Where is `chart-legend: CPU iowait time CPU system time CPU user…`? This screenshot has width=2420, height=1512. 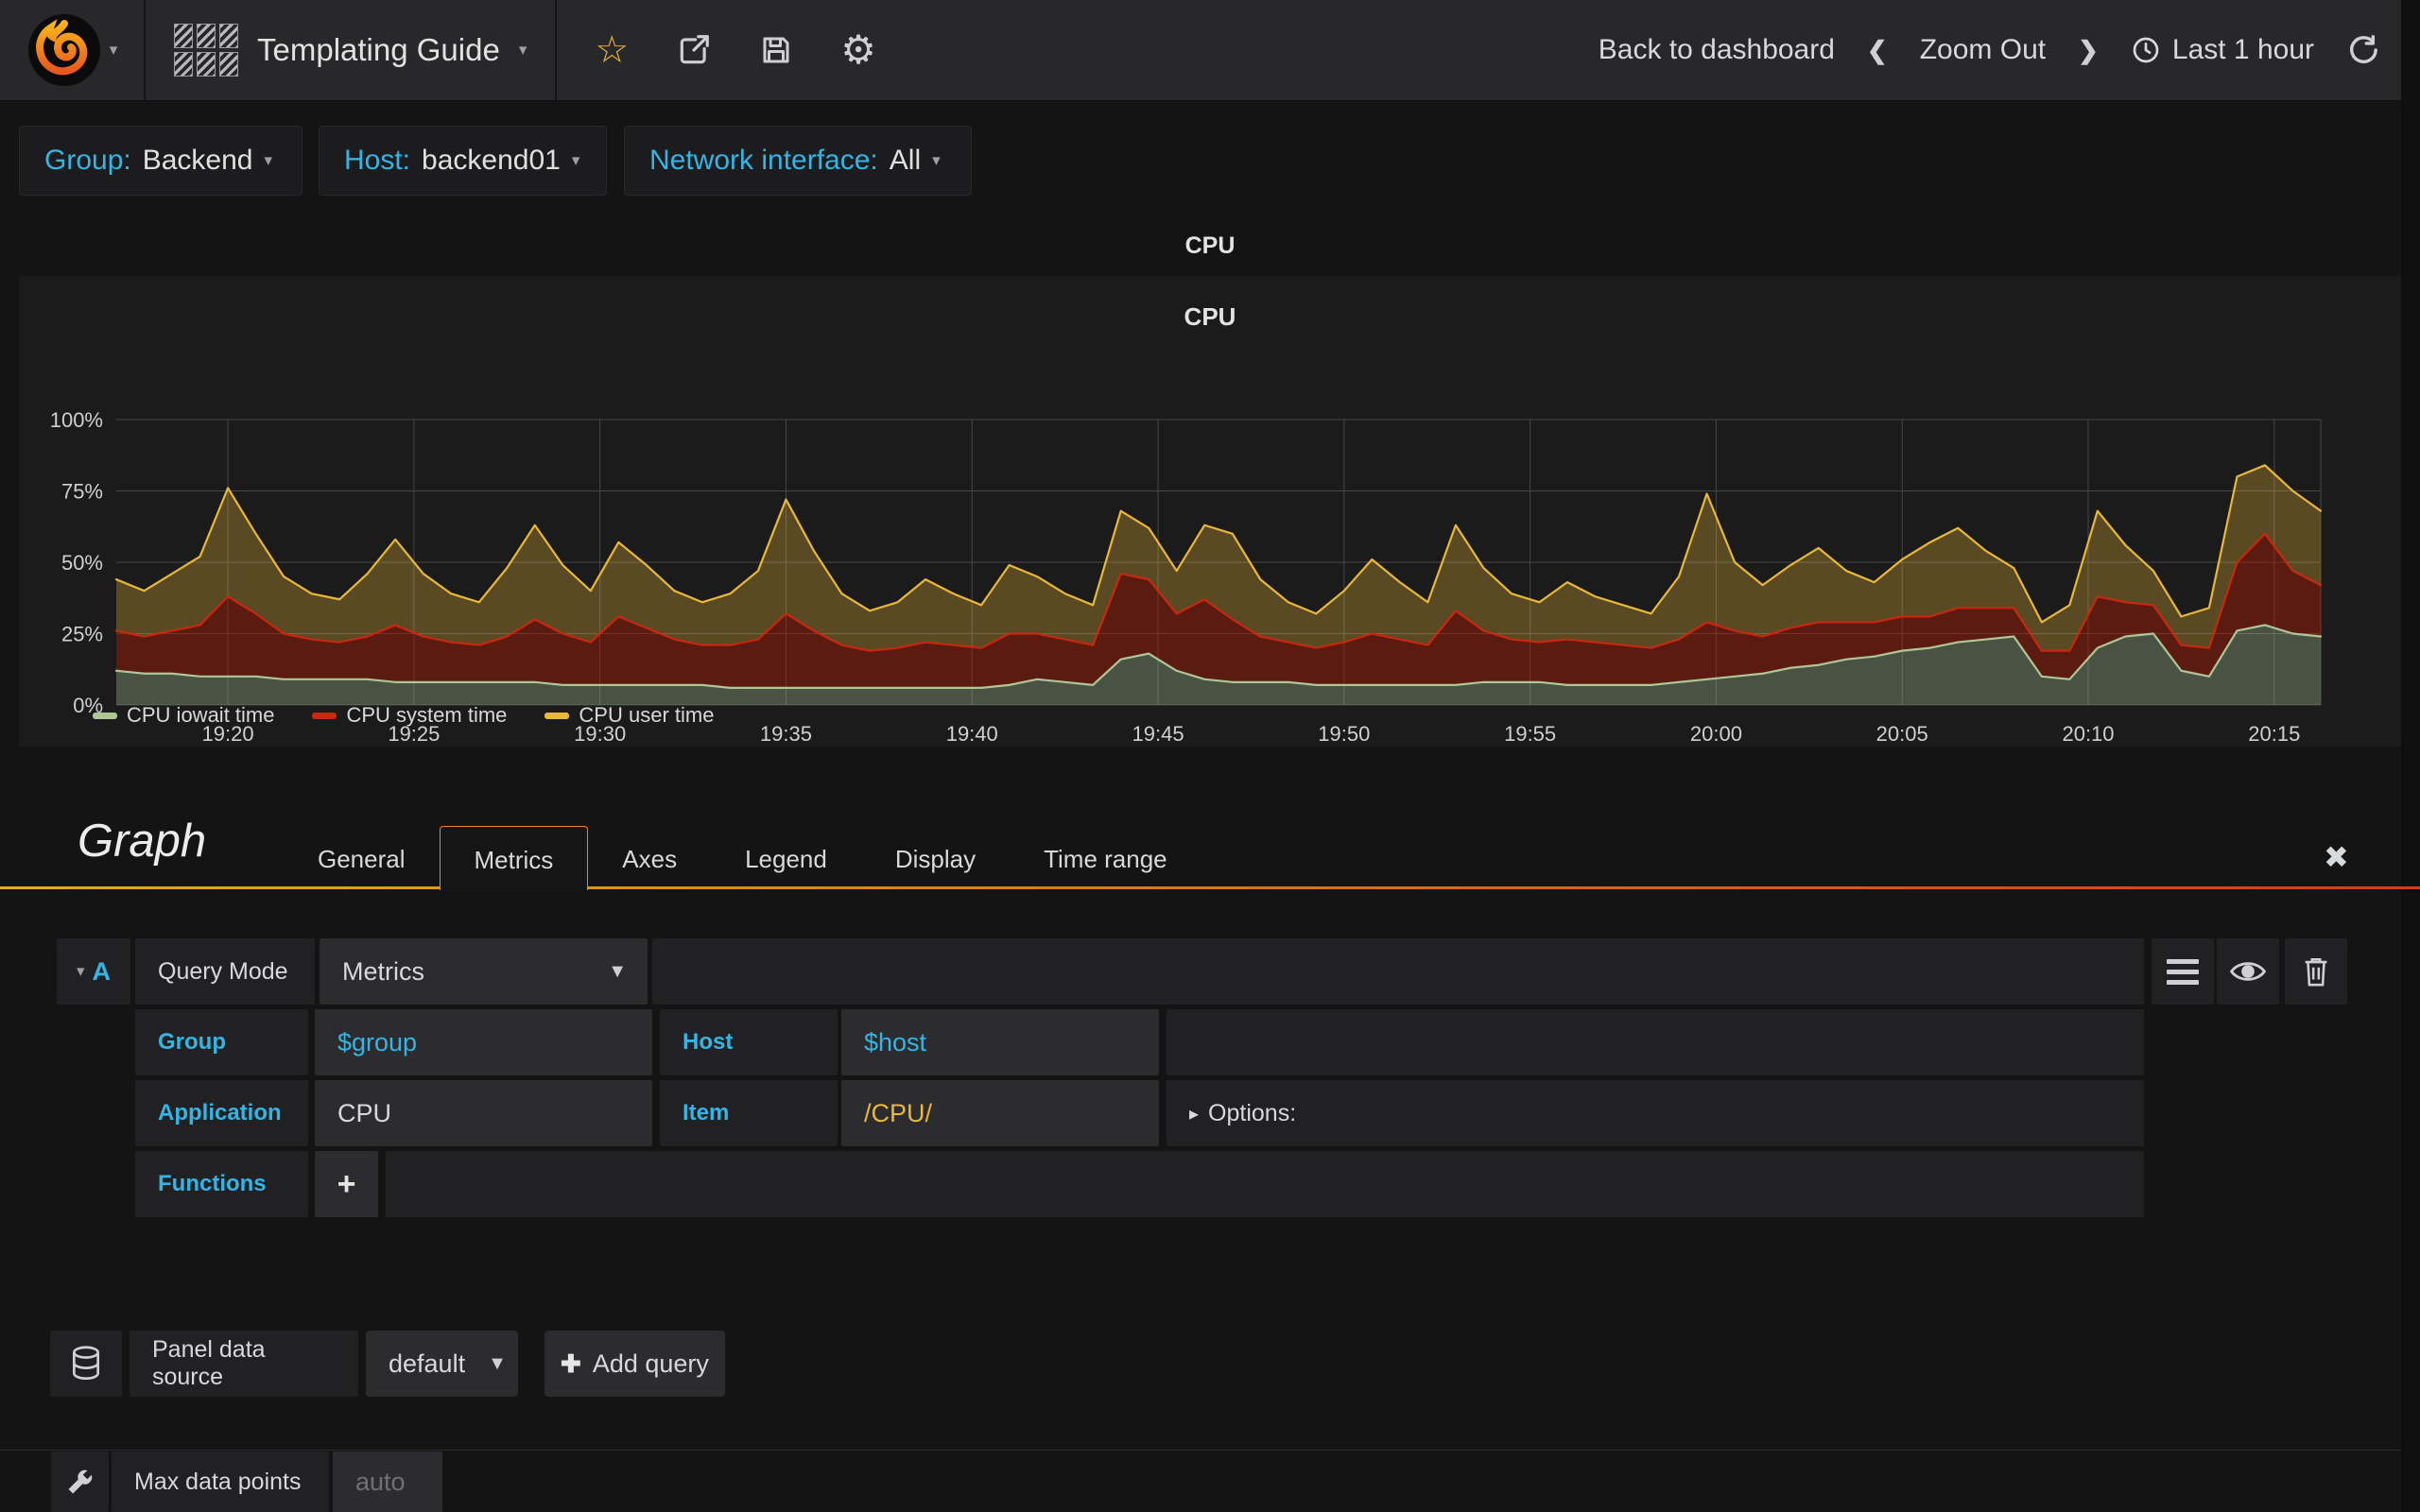
chart-legend: CPU iowait time CPU system time CPU user… is located at coordinates (403, 715).